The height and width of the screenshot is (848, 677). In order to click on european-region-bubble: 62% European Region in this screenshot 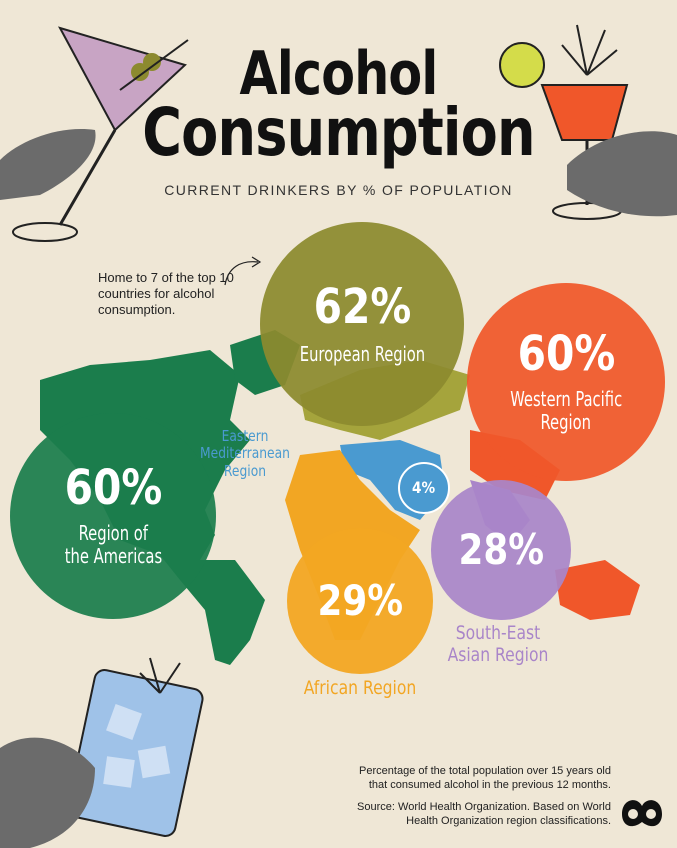, I will do `click(362, 324)`.